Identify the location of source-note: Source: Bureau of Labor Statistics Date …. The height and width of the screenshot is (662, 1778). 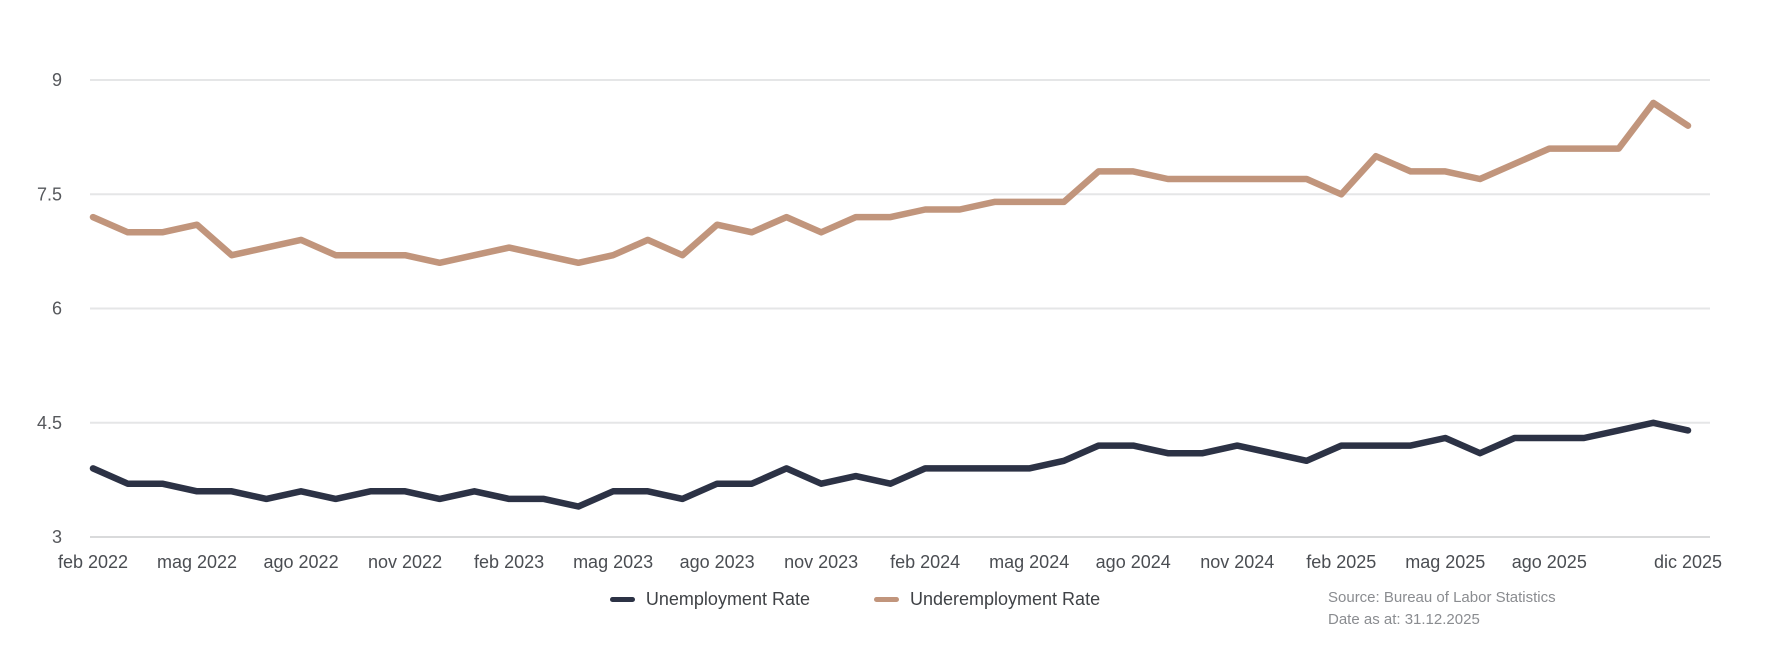
(1442, 609).